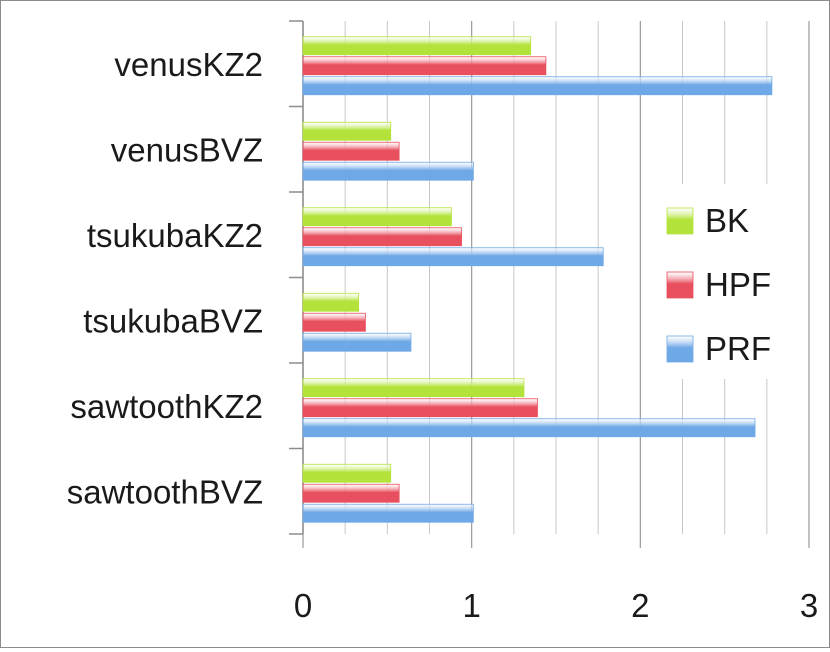 Image resolution: width=830 pixels, height=652 pixels. What do you see at coordinates (537, 86) in the screenshot?
I see `bar-prf-venusKZ2` at bounding box center [537, 86].